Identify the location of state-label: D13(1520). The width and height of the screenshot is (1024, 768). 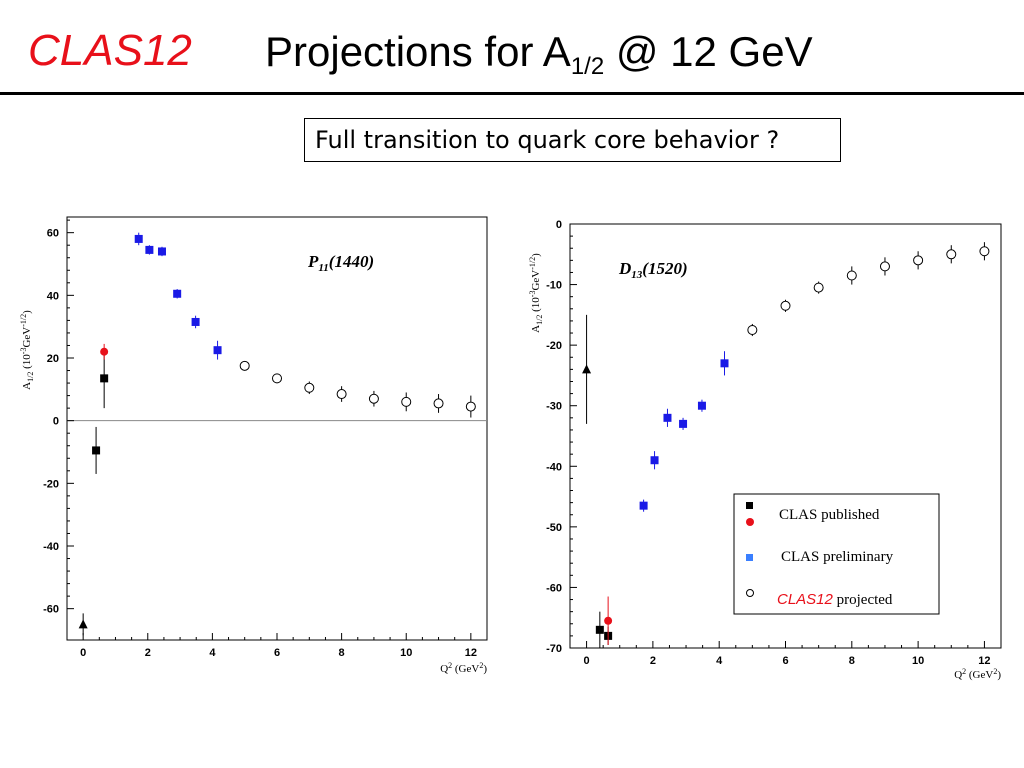
(653, 270).